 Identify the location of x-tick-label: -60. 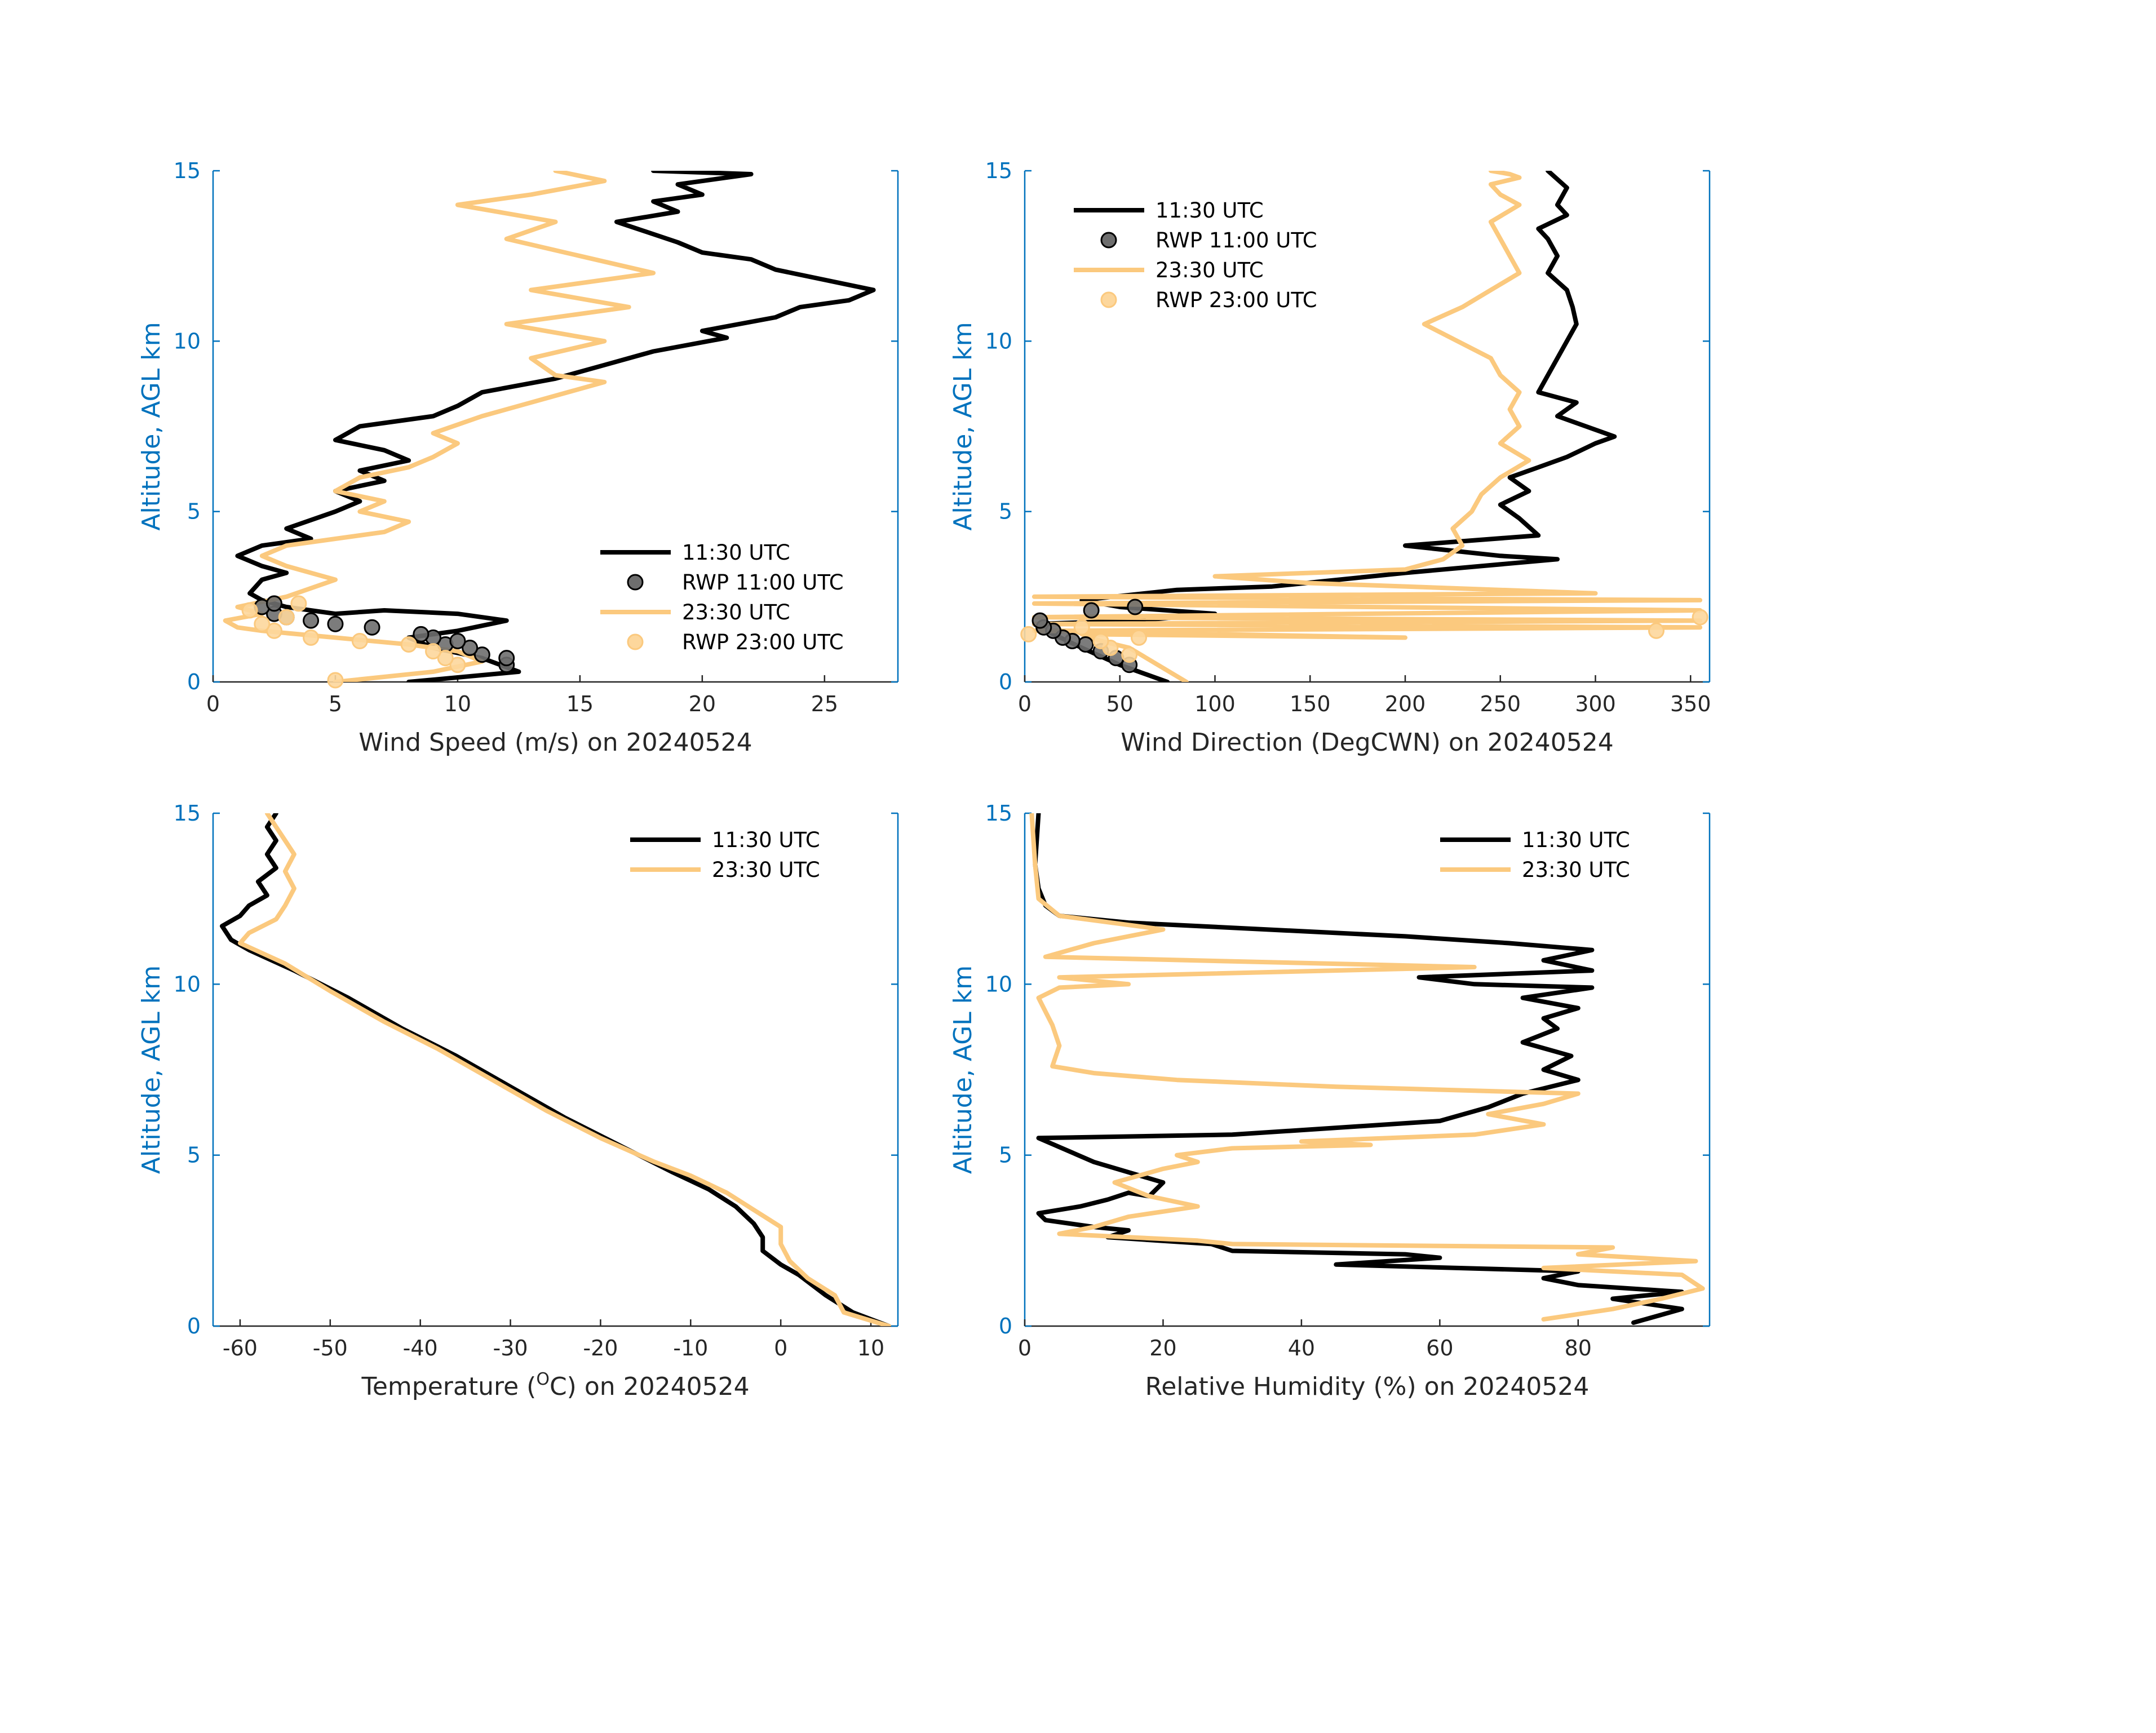
(241, 1348).